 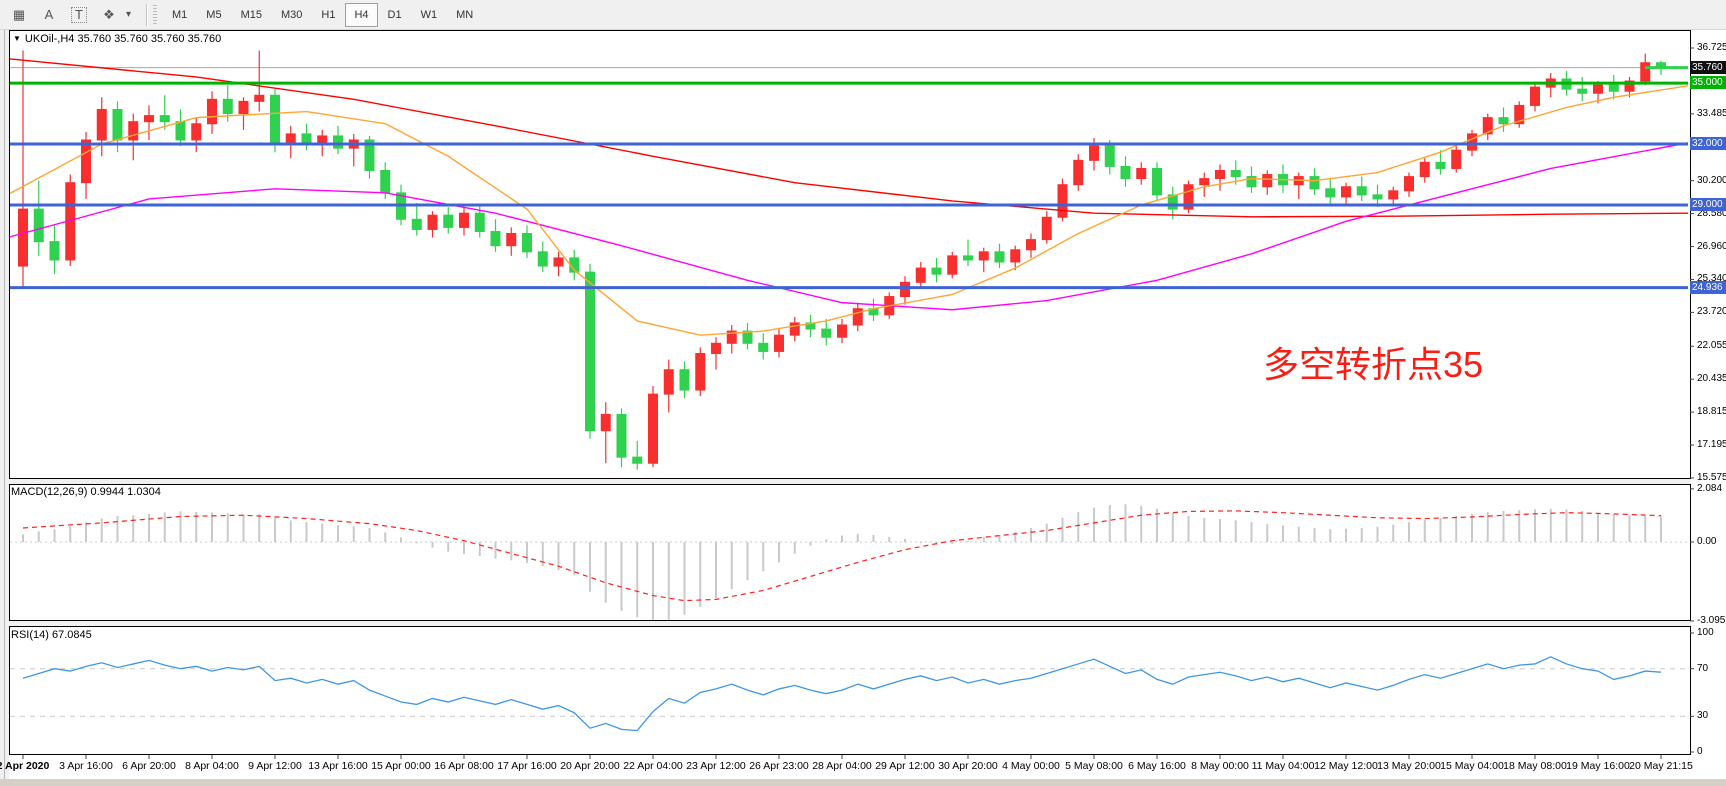 I want to click on time-axis-label: 22 Apr 04:00, so click(x=653, y=766).